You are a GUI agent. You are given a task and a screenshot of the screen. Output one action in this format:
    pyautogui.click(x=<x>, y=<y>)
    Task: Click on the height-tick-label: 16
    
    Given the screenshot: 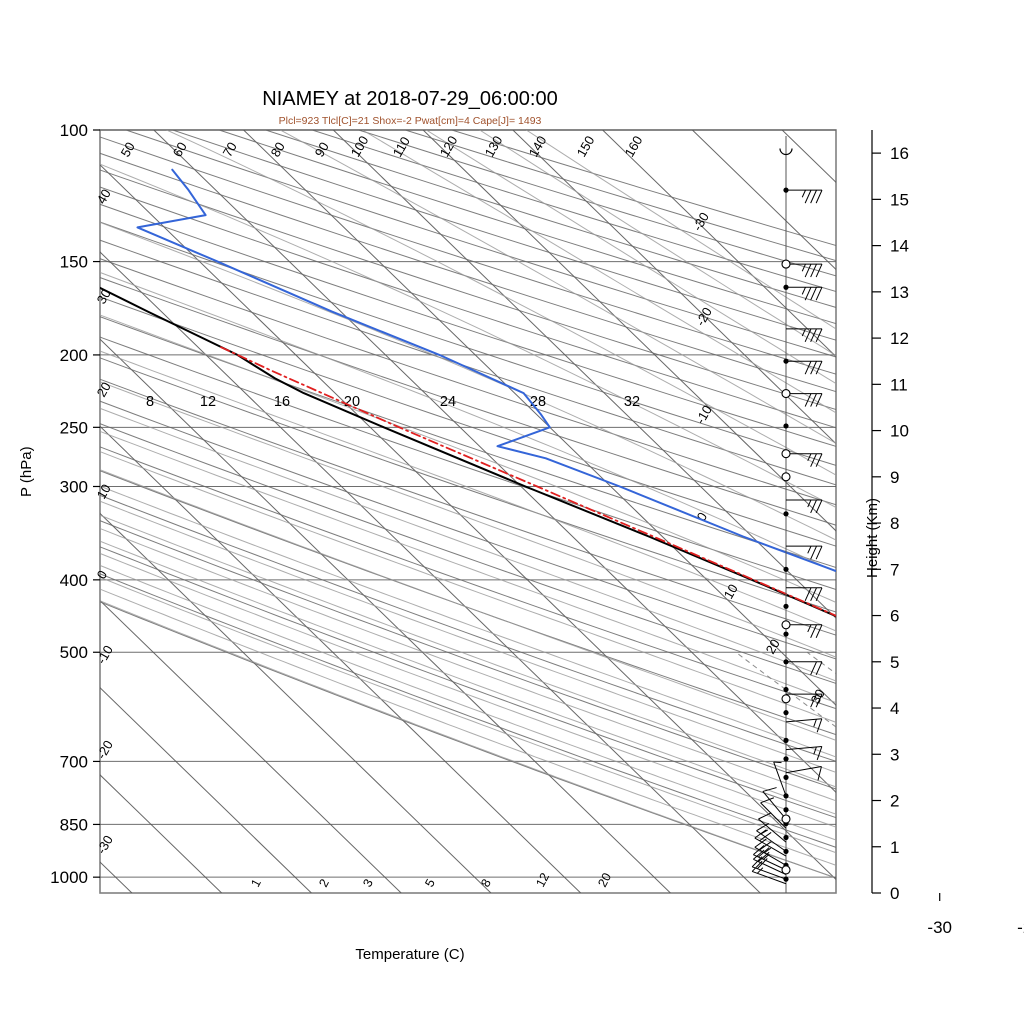 What is the action you would take?
    pyautogui.click(x=899, y=153)
    